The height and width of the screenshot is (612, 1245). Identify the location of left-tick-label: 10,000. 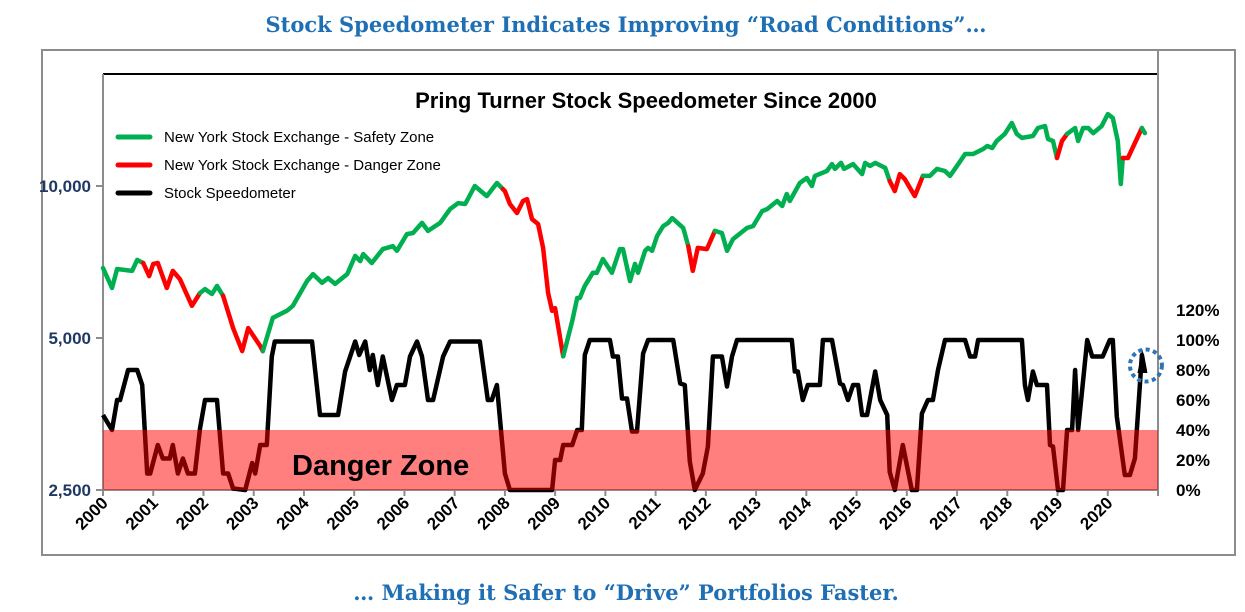
(65, 186).